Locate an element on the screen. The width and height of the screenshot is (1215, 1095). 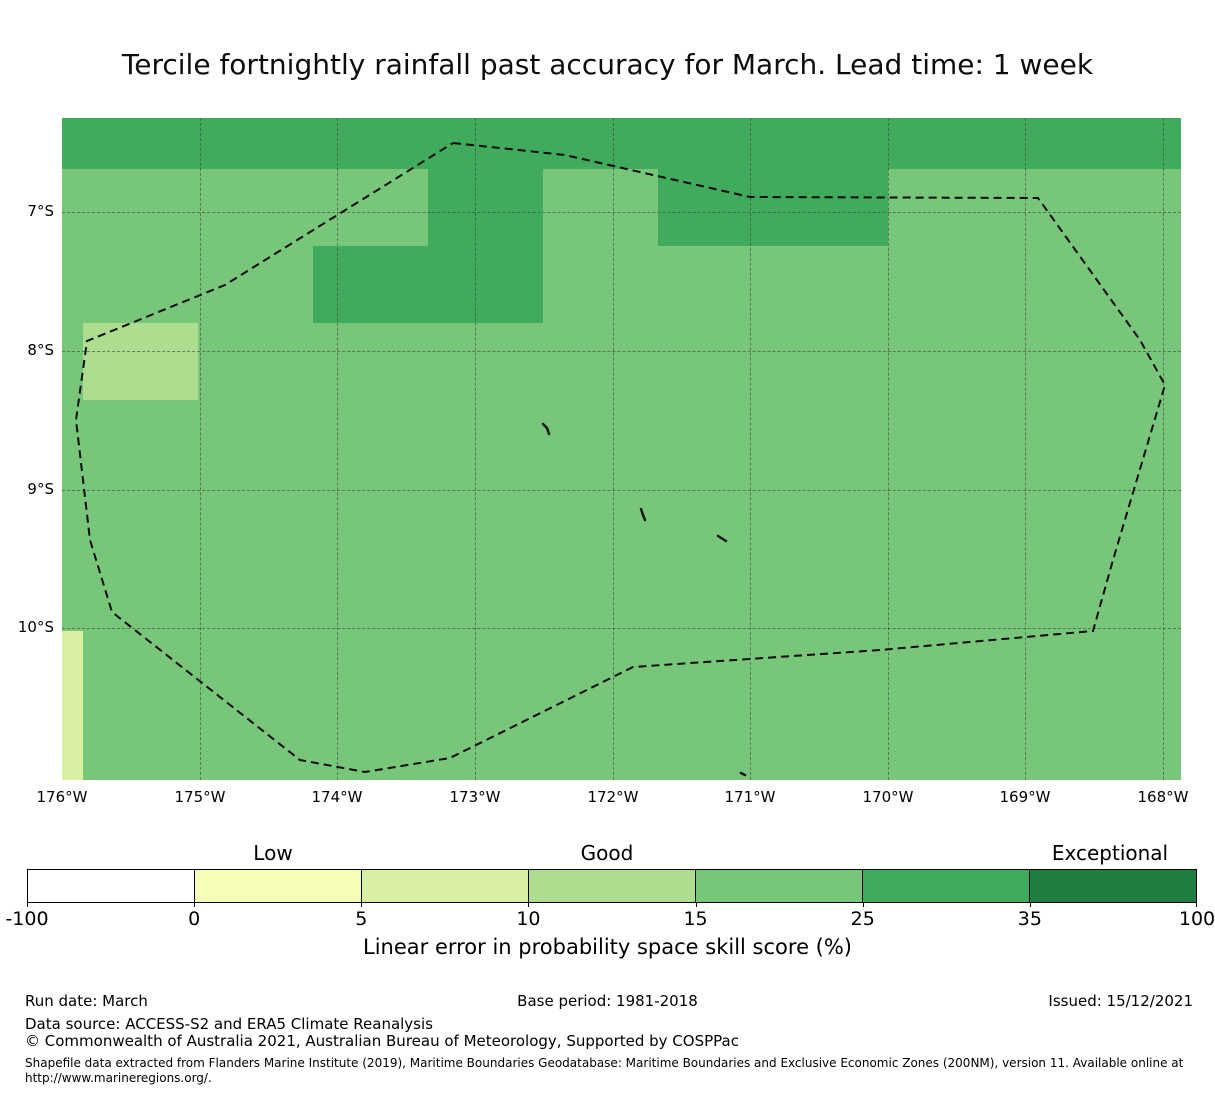
x-tick-label: 171°W is located at coordinates (750, 797).